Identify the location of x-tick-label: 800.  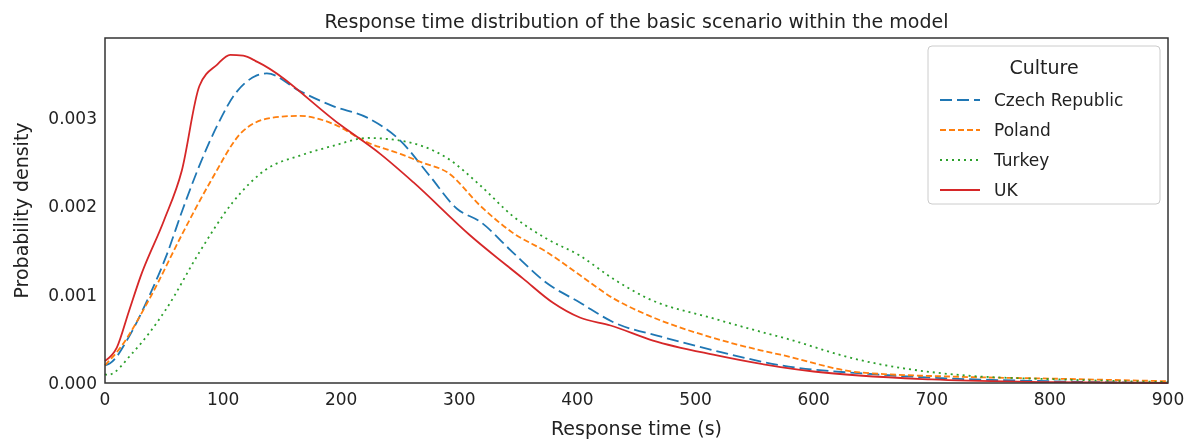
(1050, 399).